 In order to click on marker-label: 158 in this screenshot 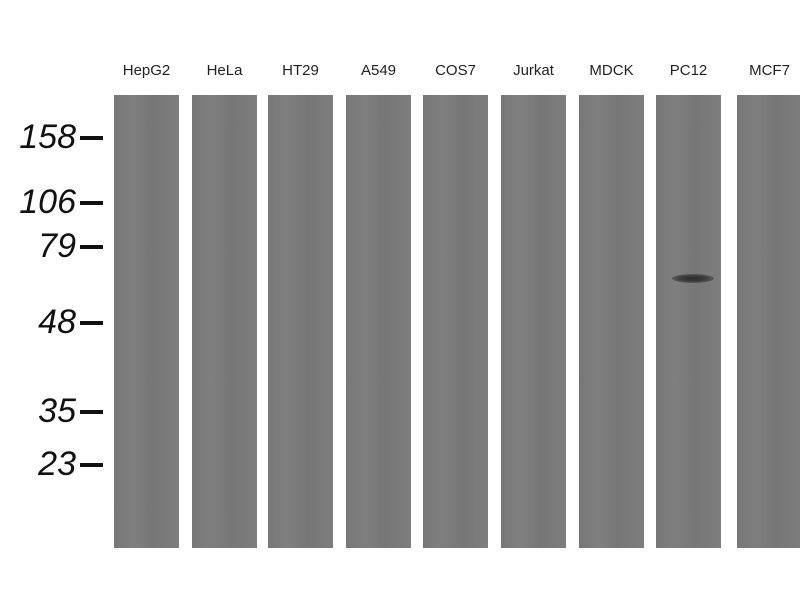, I will do `click(47, 137)`.